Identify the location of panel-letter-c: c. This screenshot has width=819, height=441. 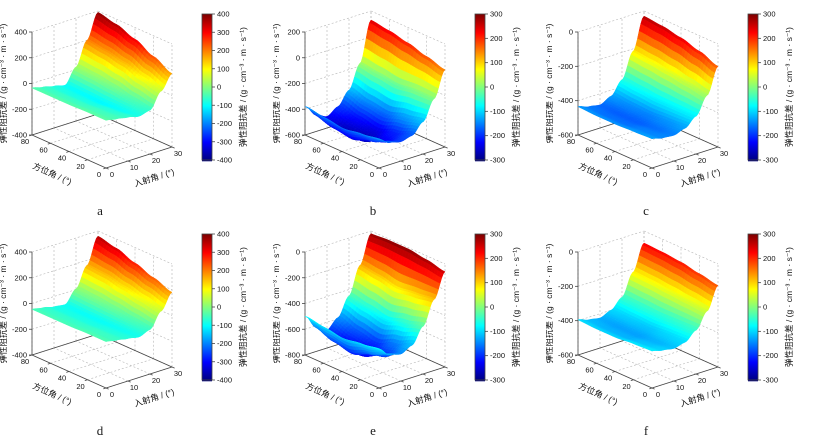
(646, 210).